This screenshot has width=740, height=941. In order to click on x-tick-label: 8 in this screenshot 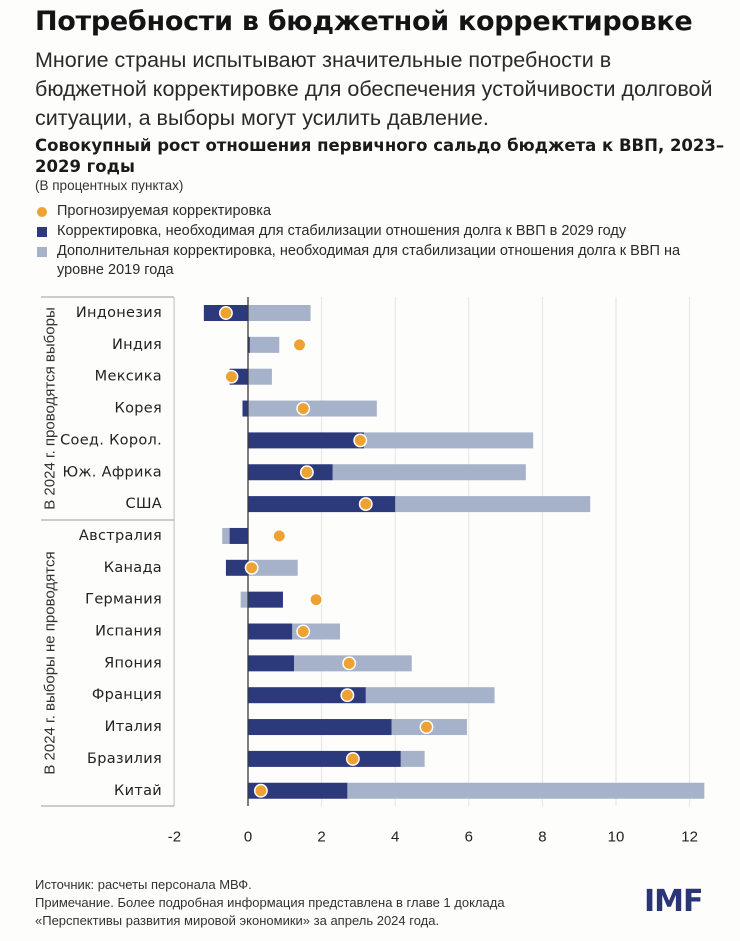, I will do `click(542, 837)`.